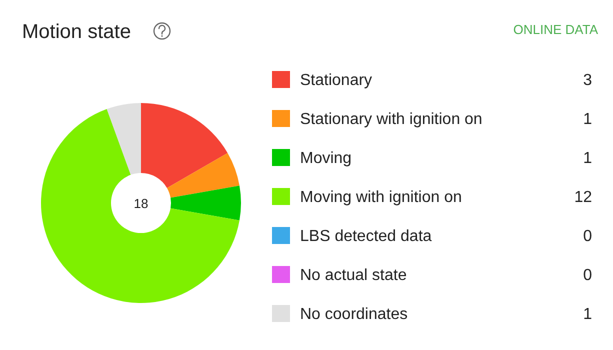 The image size is (613, 350). What do you see at coordinates (354, 314) in the screenshot?
I see `legend-label: No coordinates` at bounding box center [354, 314].